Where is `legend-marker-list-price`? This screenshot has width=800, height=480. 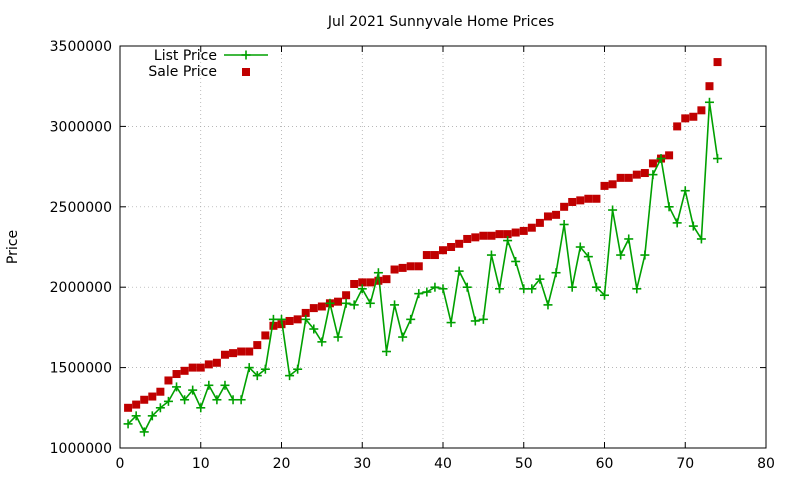
legend-marker-list-price is located at coordinates (246, 55).